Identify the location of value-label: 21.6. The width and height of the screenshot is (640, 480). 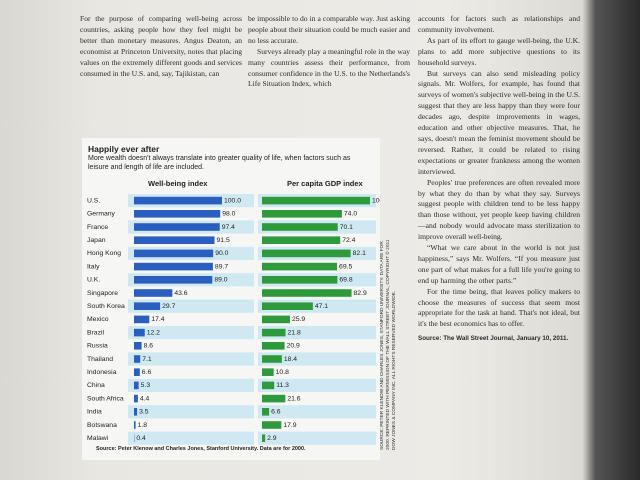
(293, 398).